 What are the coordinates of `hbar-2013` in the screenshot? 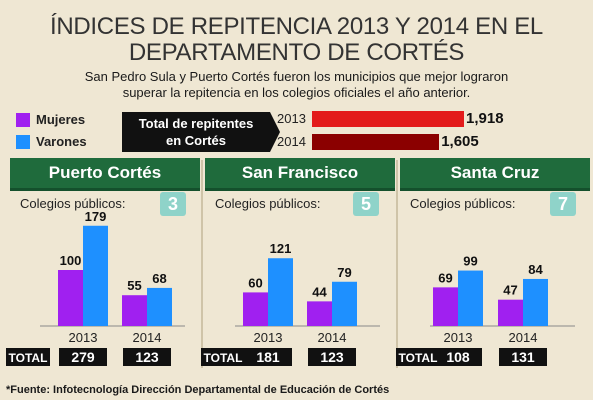 It's located at (388, 119).